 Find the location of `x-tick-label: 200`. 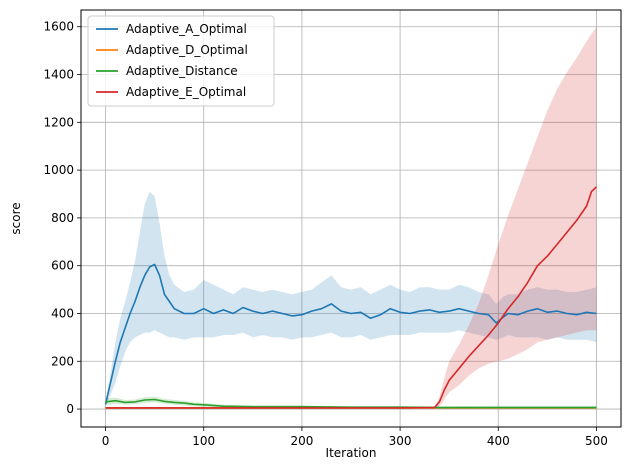

x-tick-label: 200 is located at coordinates (301, 441).